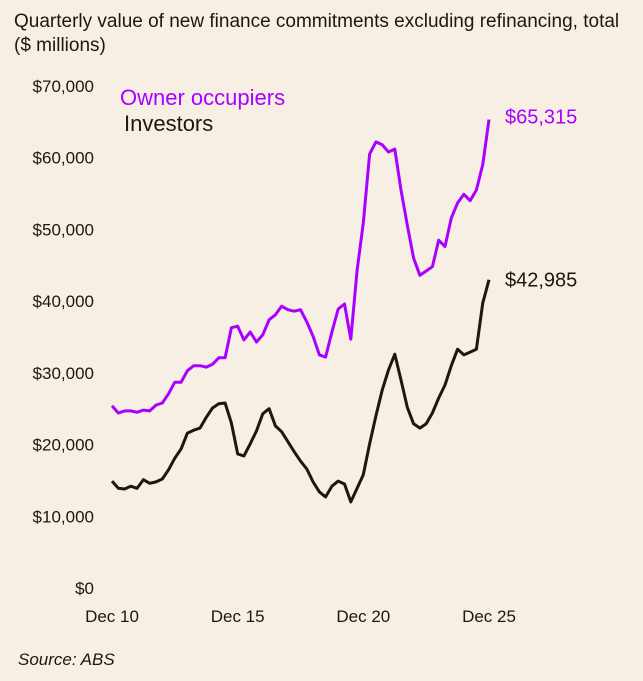 This screenshot has width=643, height=681. What do you see at coordinates (363, 616) in the screenshot?
I see `x-tick-label: Dec 20` at bounding box center [363, 616].